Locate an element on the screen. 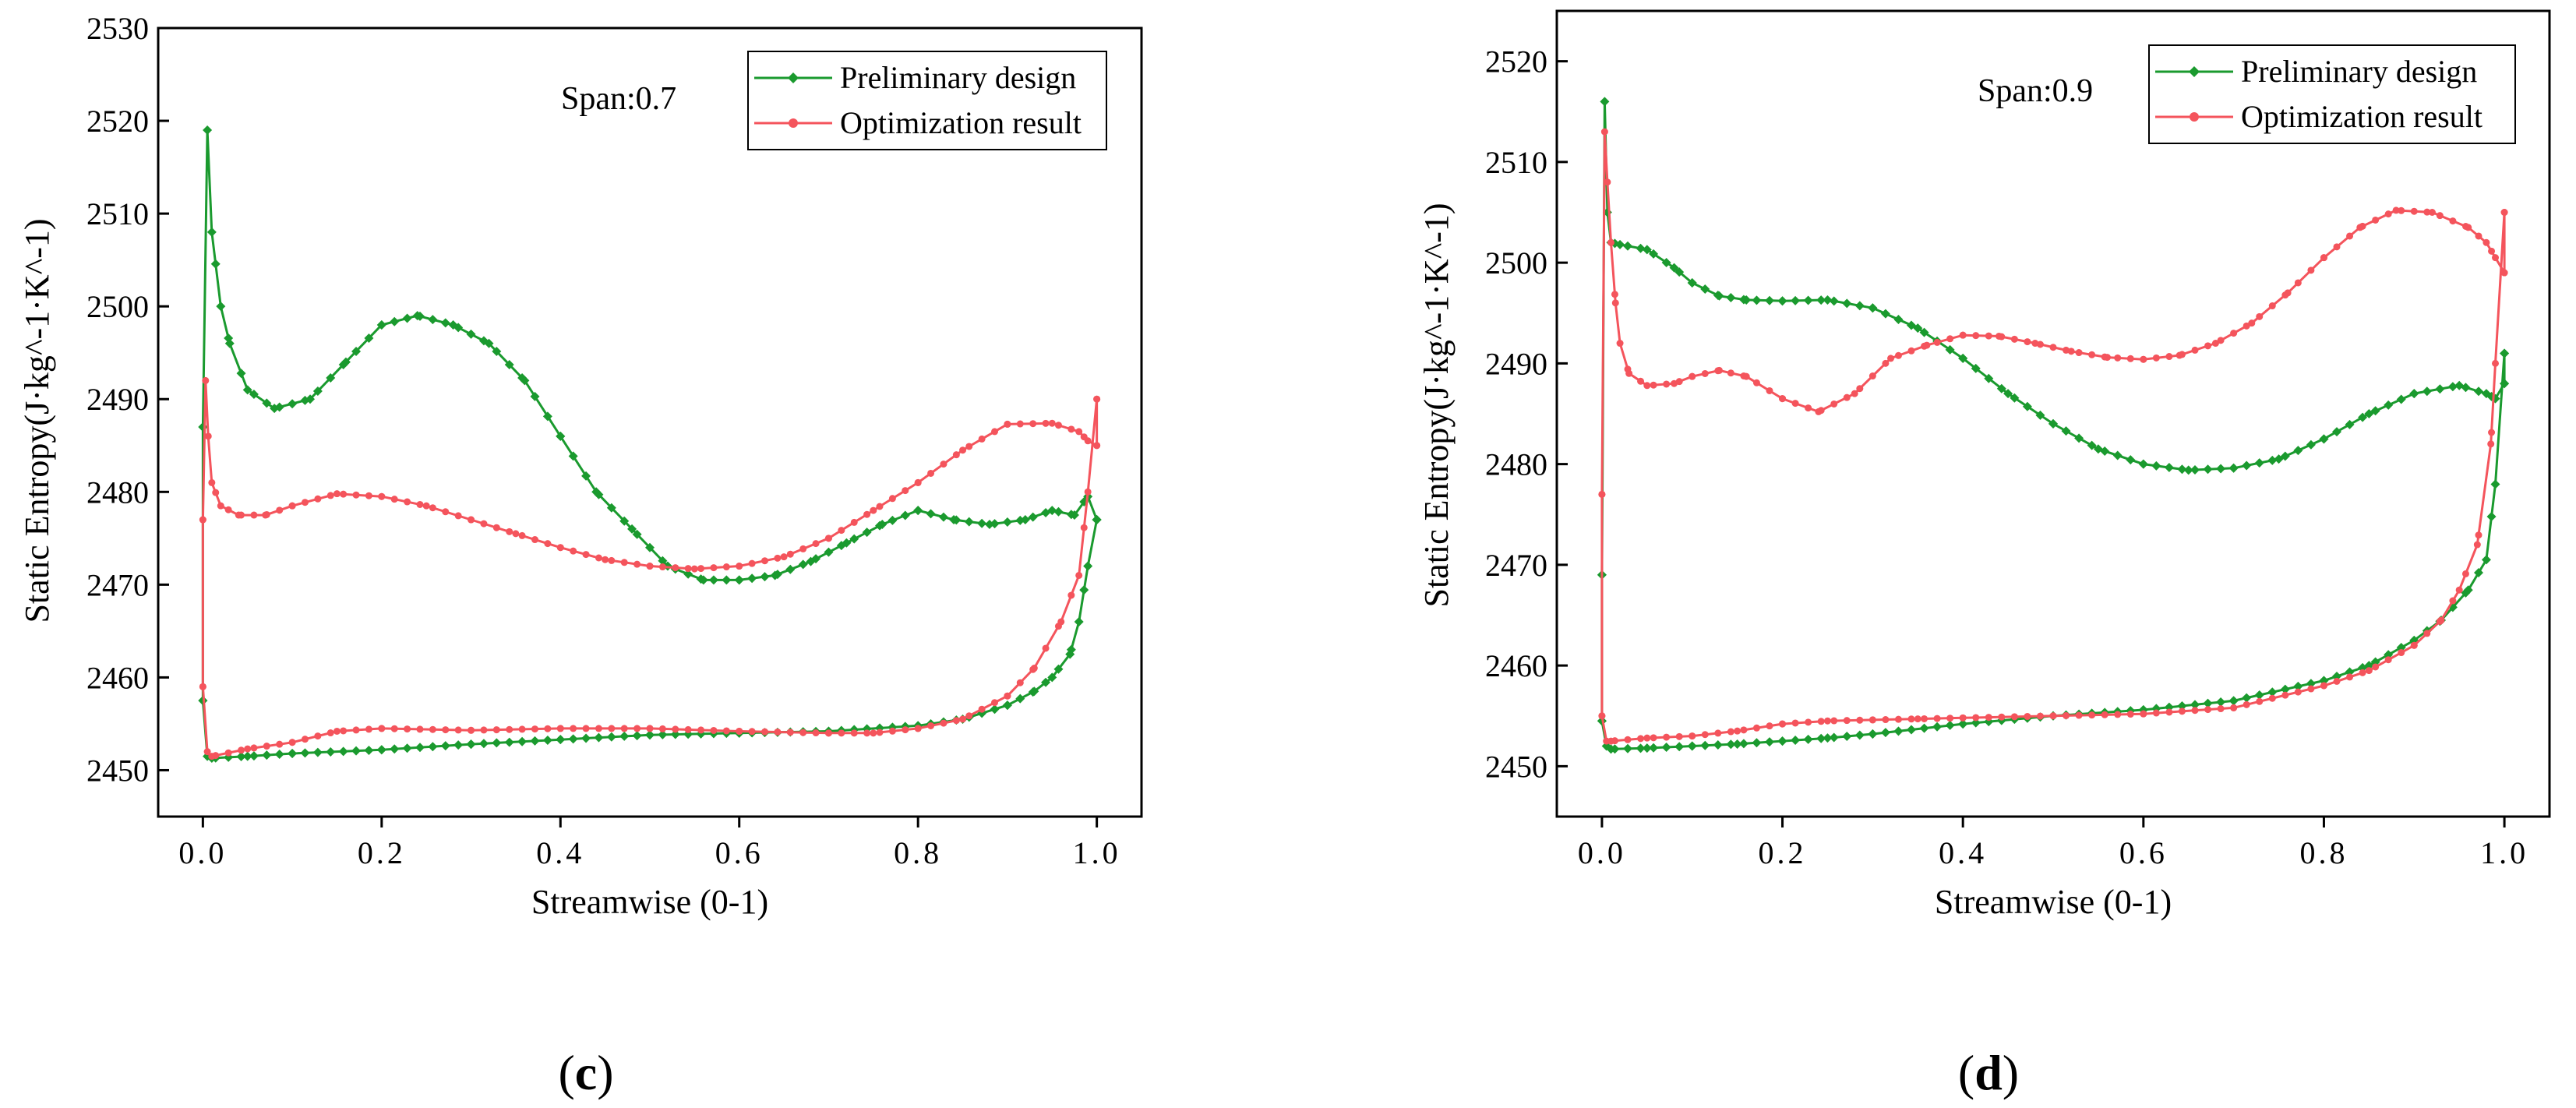 The image size is (2576, 1108). legend-marker-circle is located at coordinates (2194, 117).